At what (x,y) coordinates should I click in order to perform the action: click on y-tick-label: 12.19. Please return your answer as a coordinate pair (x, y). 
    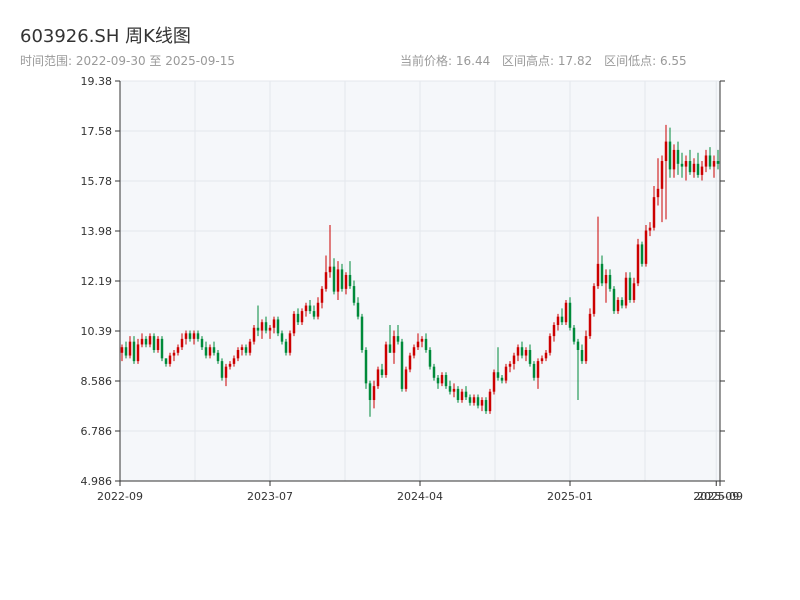
    Looking at the image, I should click on (97, 281).